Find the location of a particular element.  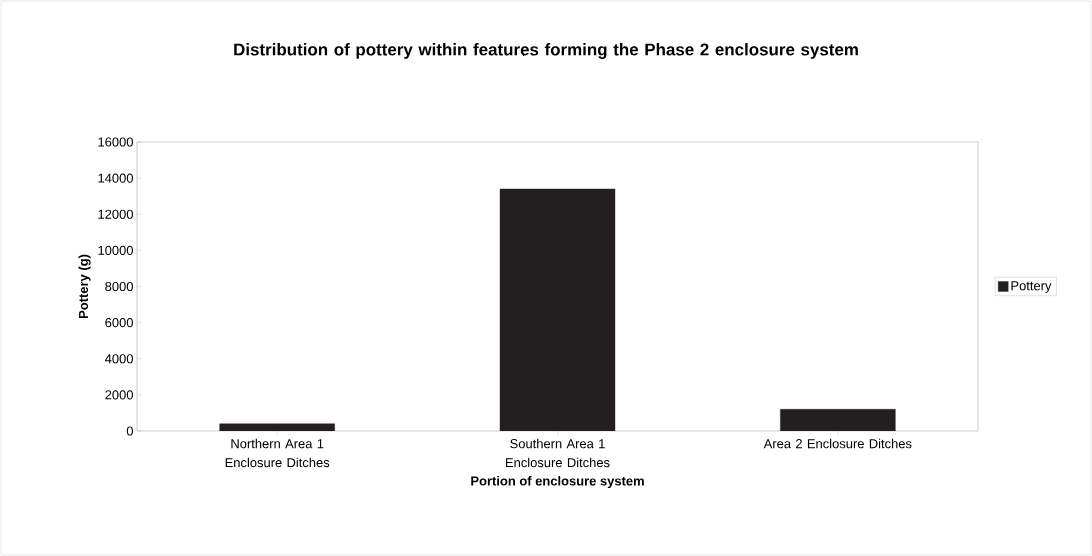

y-tick-label: 16000 is located at coordinates (115, 142).